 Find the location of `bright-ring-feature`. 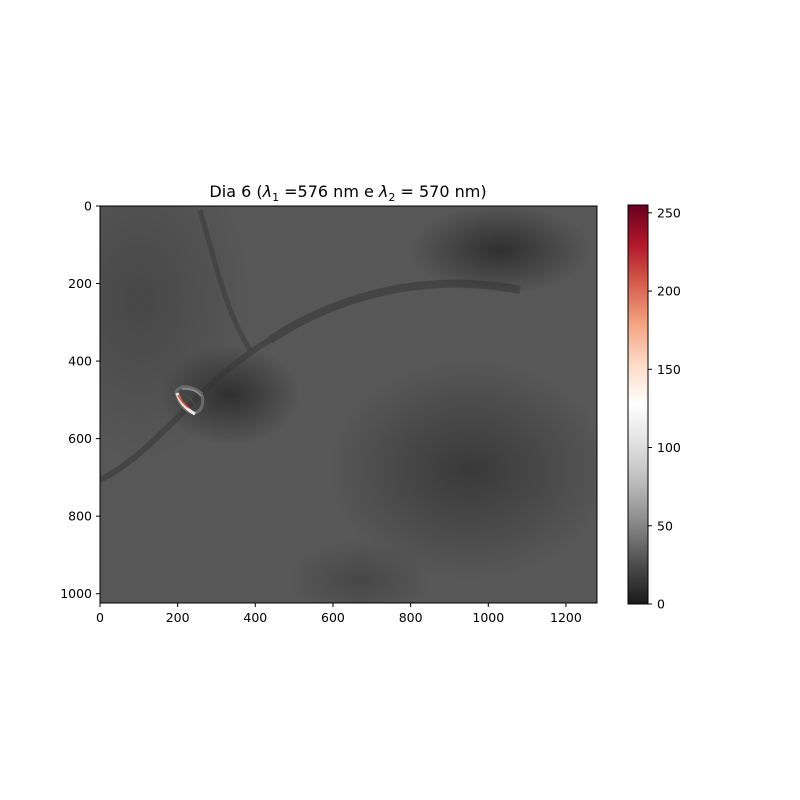

bright-ring-feature is located at coordinates (189, 400).